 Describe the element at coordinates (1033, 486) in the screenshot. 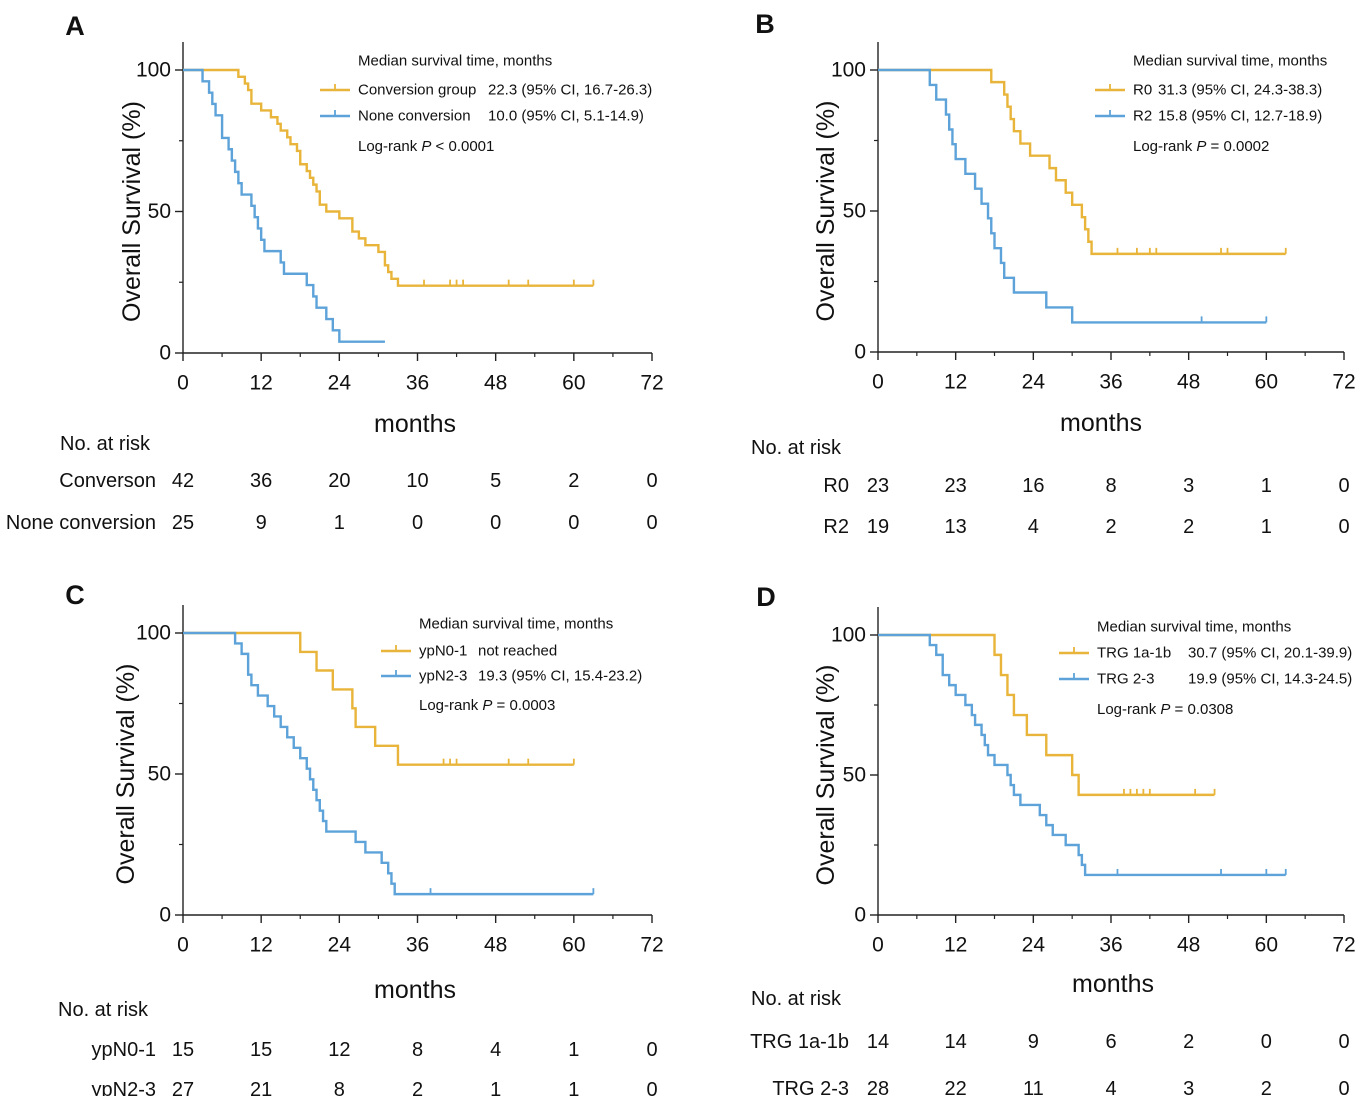

I see `risk-table-count: 16` at that location.